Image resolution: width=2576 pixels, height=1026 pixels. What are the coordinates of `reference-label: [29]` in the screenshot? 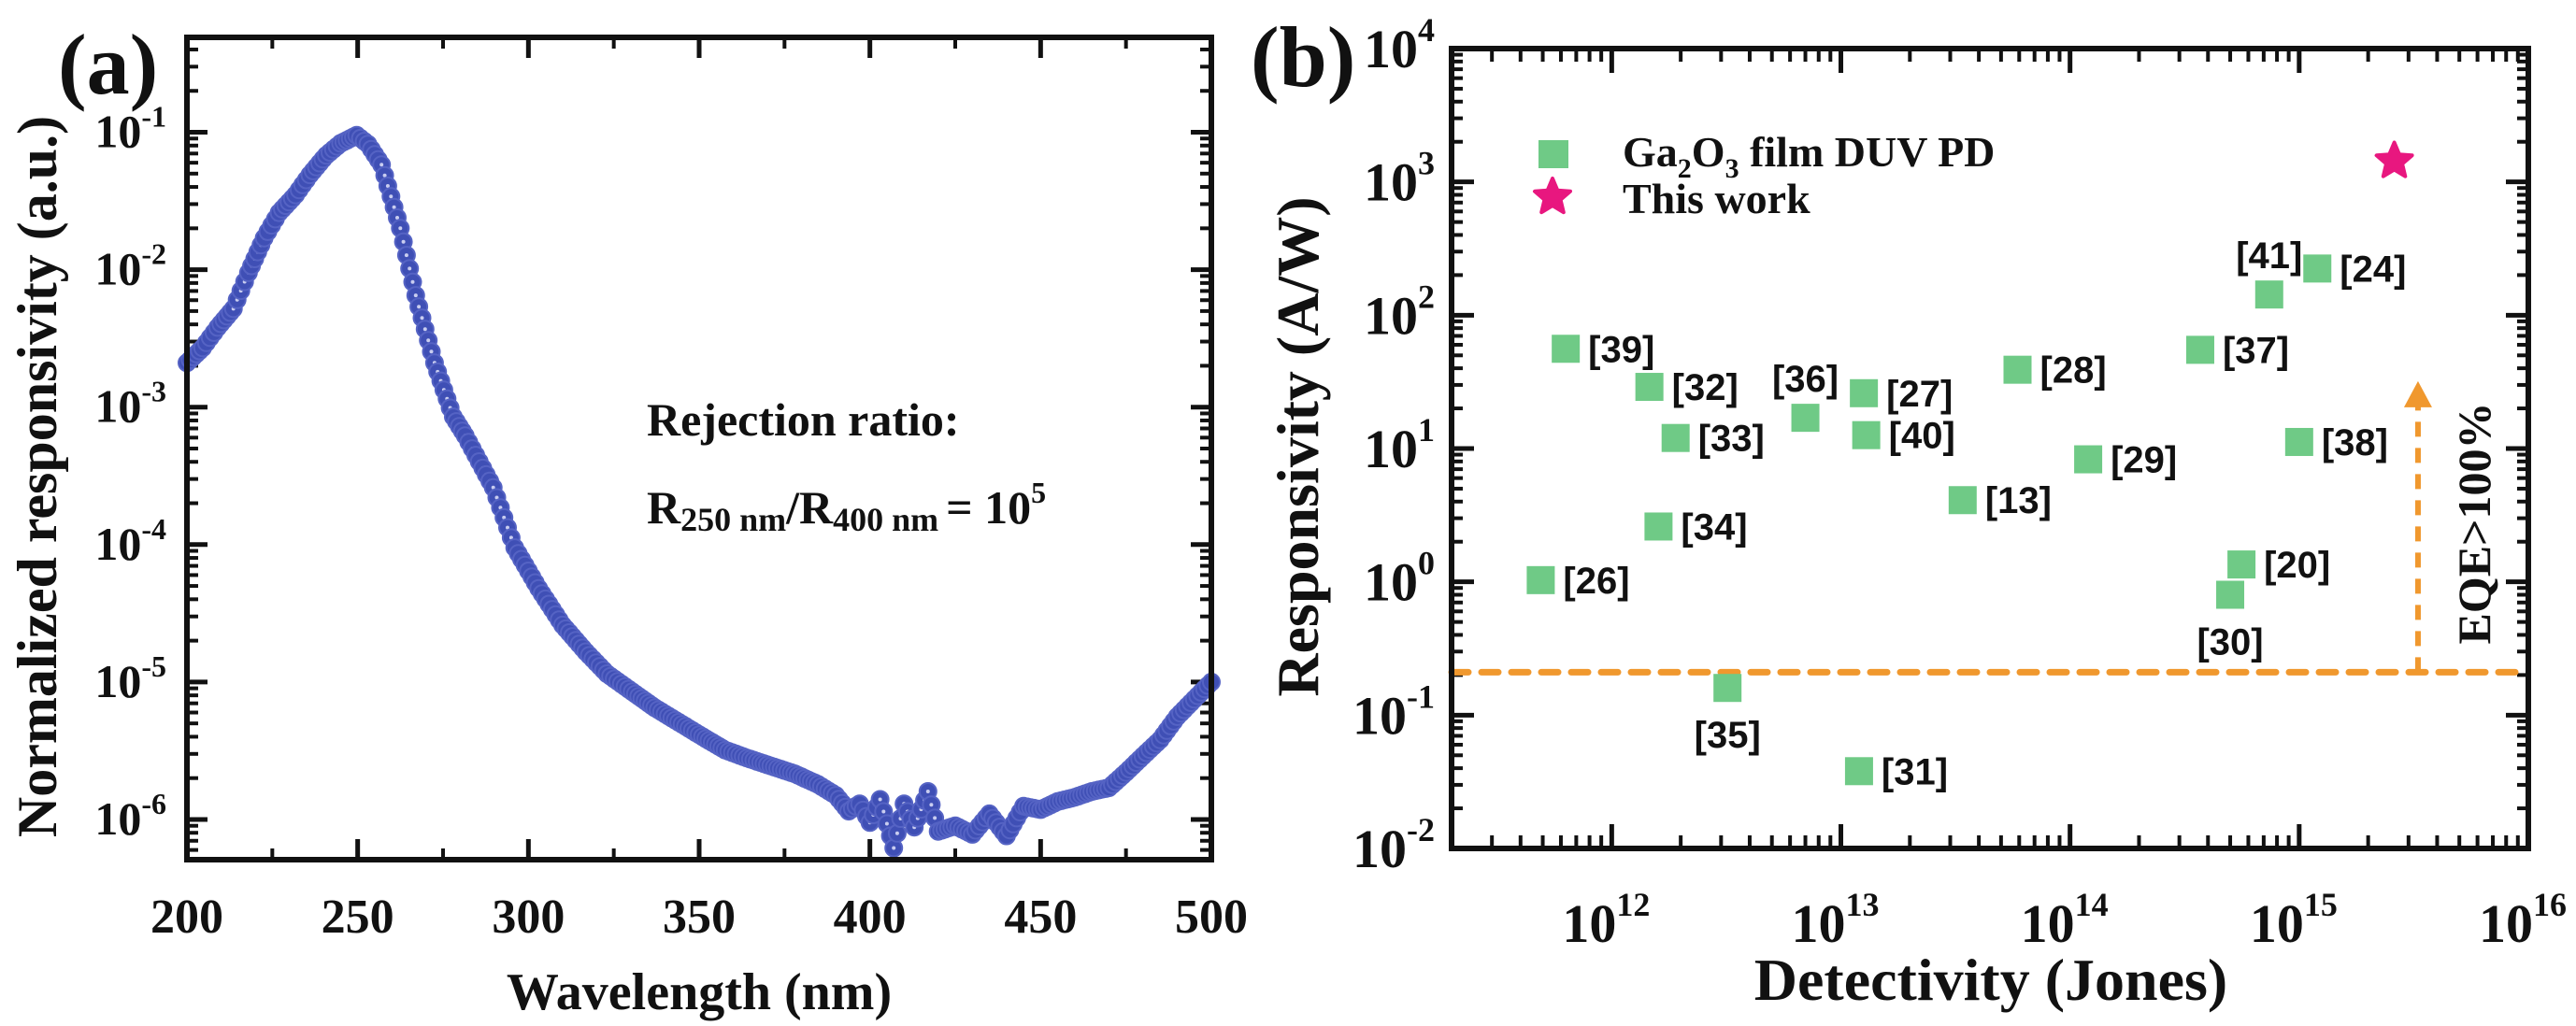 It's located at (2144, 460).